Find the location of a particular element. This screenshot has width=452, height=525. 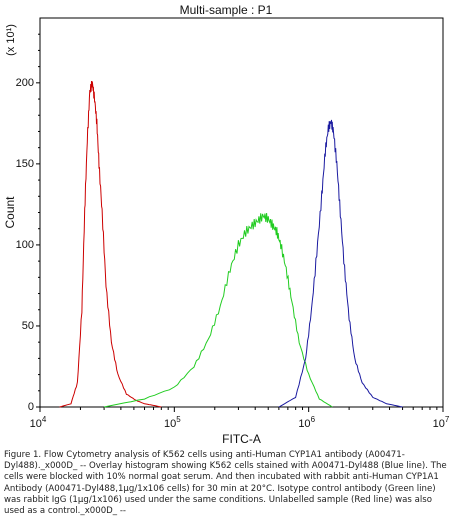

y-tick-label: 200 is located at coordinates (25, 83).